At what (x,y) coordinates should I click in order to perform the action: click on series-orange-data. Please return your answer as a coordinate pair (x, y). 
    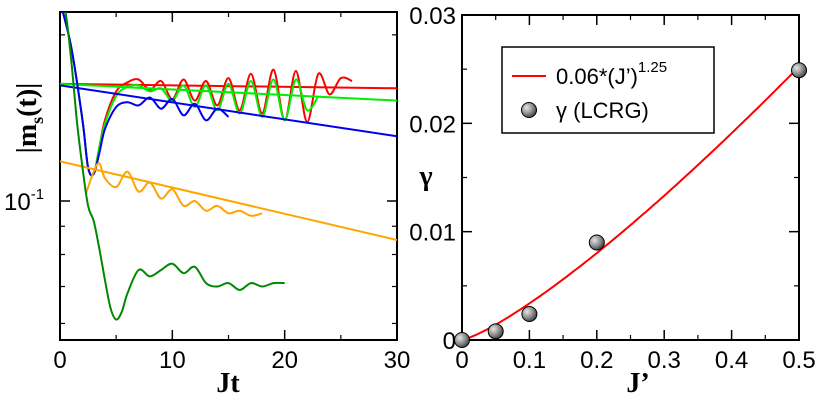
    Looking at the image, I should click on (173, 189).